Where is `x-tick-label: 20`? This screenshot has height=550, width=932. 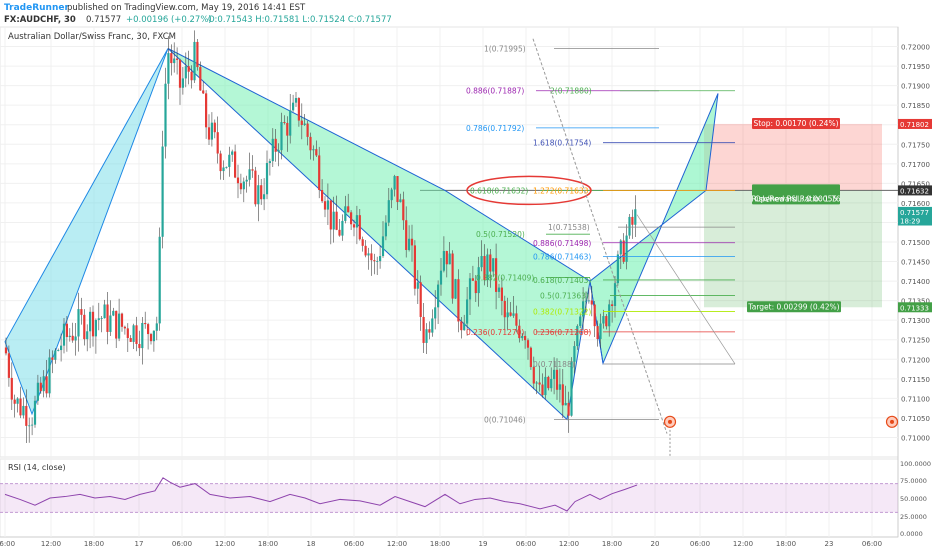 x-tick-label: 20 is located at coordinates (655, 544).